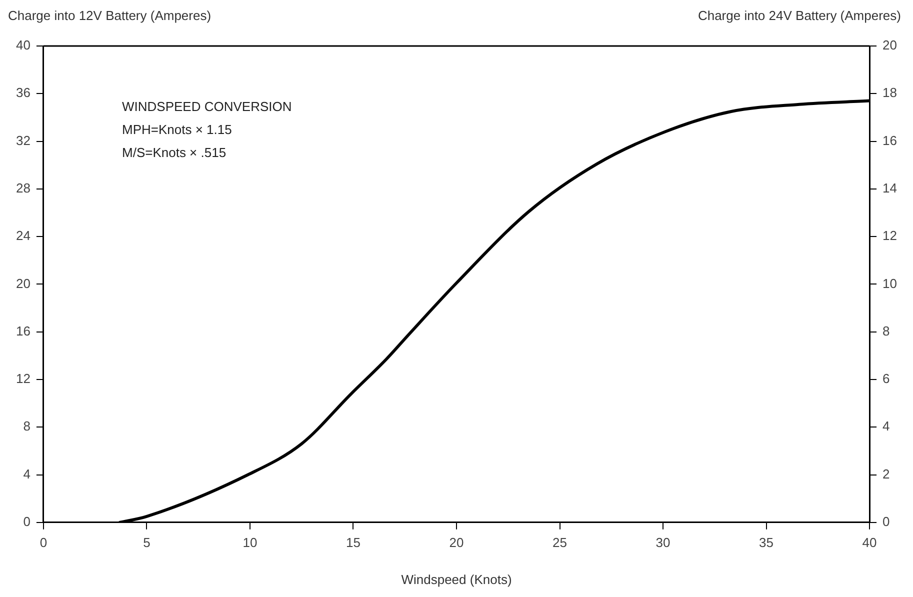  What do you see at coordinates (886, 521) in the screenshot?
I see `y2-tick-label: 0` at bounding box center [886, 521].